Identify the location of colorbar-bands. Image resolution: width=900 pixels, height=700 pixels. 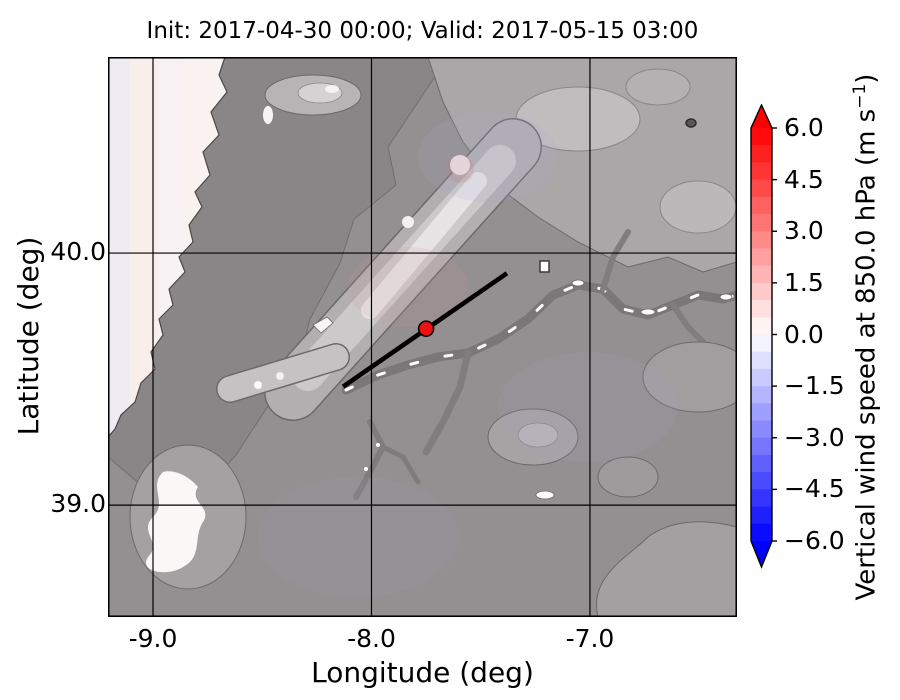
(761, 335).